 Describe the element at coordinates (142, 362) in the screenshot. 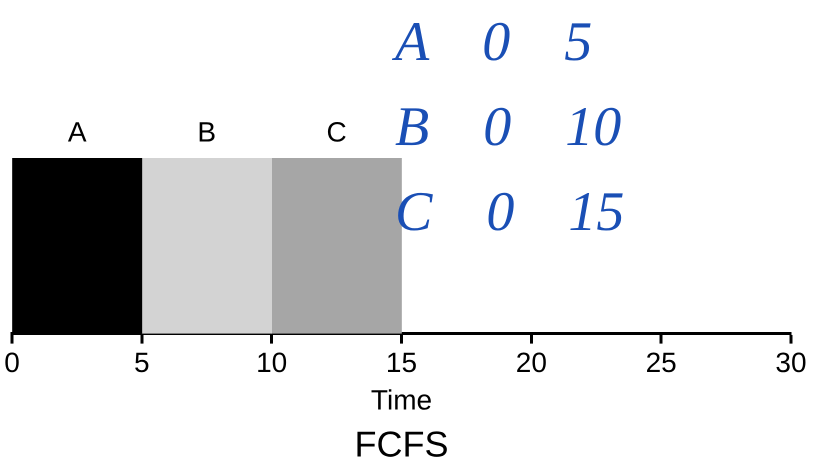

I see `x-tick-label: 5` at that location.